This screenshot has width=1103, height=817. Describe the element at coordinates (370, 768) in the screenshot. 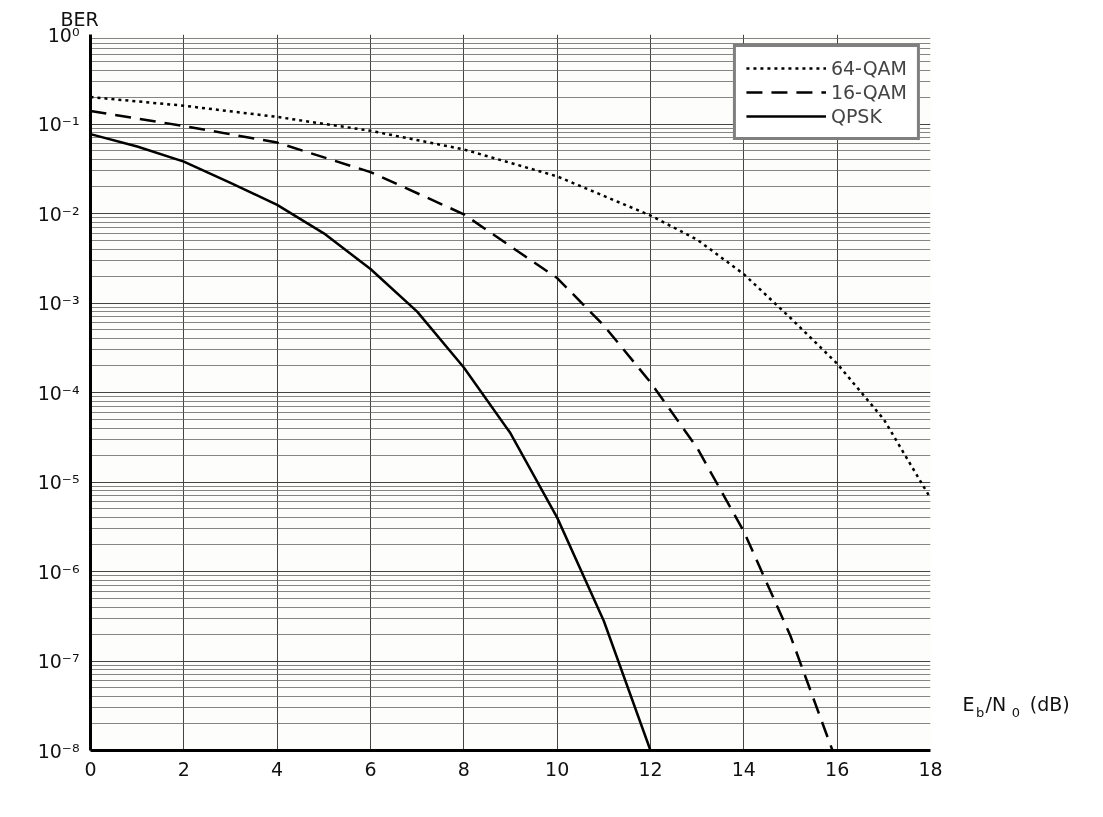

I see `x-tick-label: 6` at that location.